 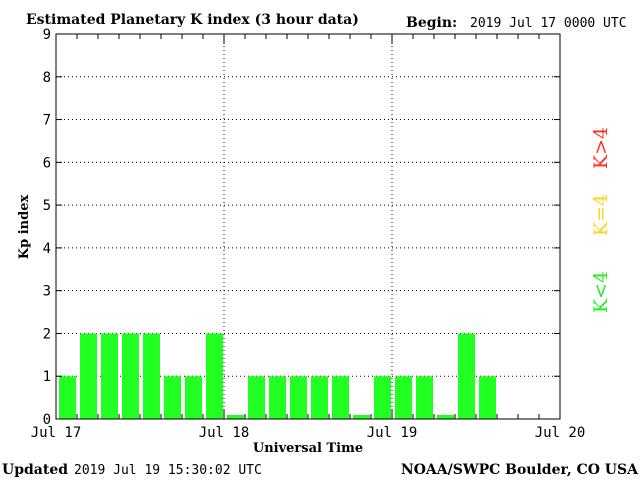 I want to click on y-tick-label: 0, so click(x=47, y=420).